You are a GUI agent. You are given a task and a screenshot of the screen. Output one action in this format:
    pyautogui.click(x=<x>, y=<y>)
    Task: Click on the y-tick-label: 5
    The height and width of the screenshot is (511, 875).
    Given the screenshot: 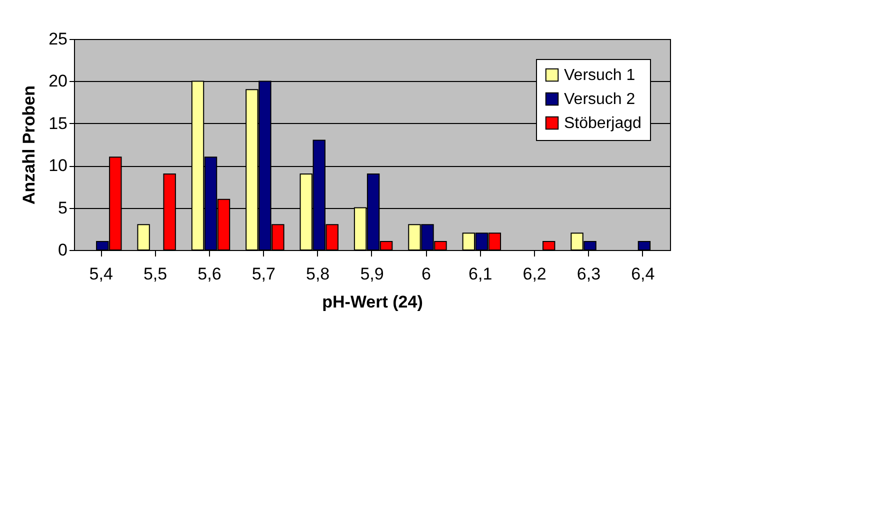 What is the action you would take?
    pyautogui.click(x=63, y=208)
    